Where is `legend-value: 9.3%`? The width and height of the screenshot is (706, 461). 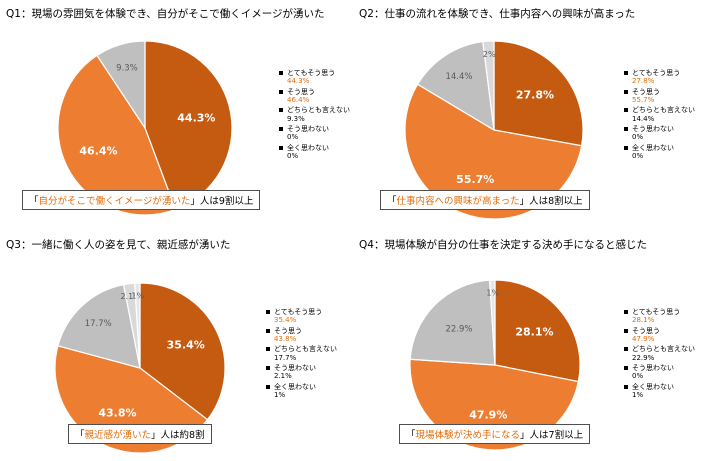
legend-value: 9.3% is located at coordinates (296, 118).